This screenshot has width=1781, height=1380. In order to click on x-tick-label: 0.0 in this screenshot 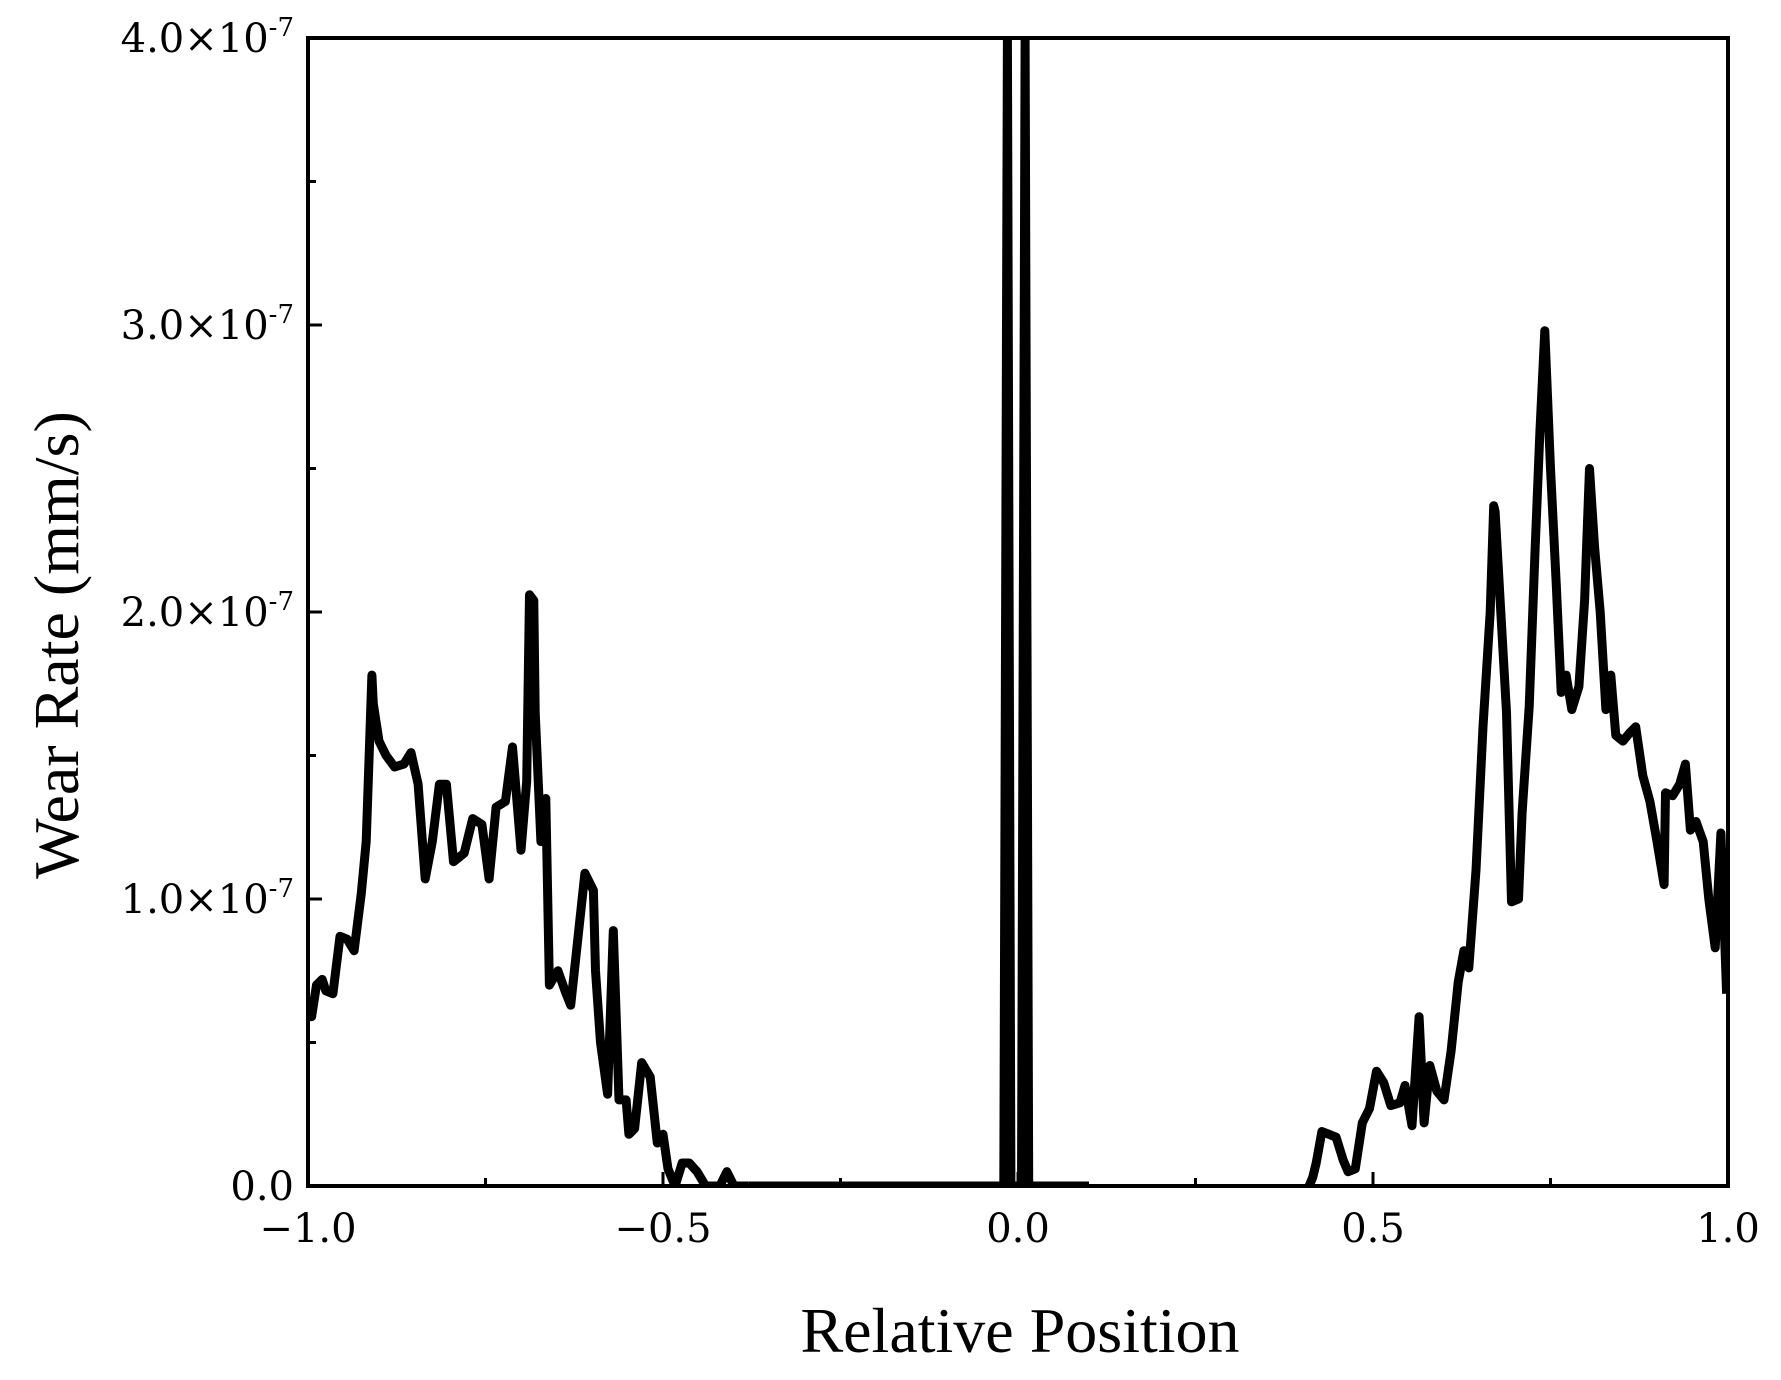, I will do `click(1018, 1229)`.